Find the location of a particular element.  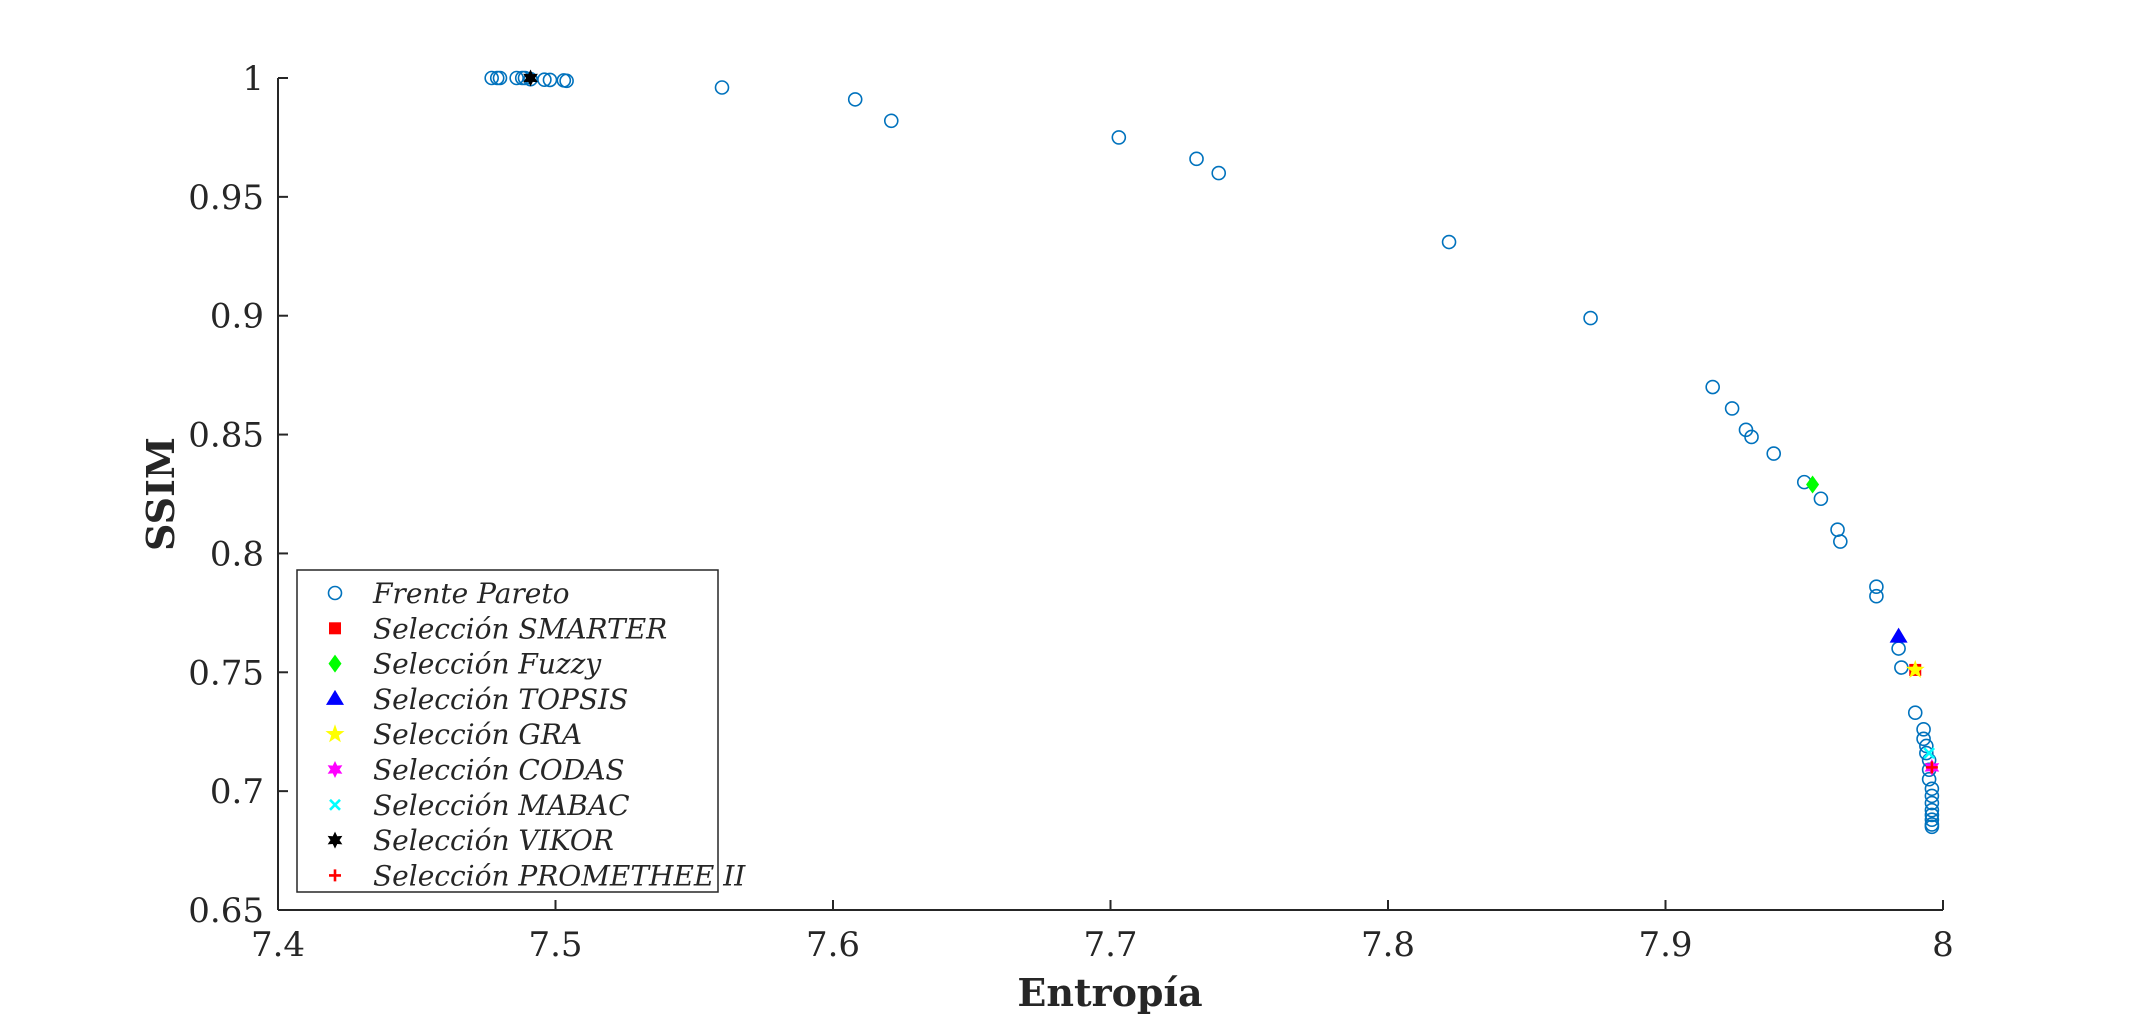

legend-label: Selección PROMETHEE II is located at coordinates (559, 875).